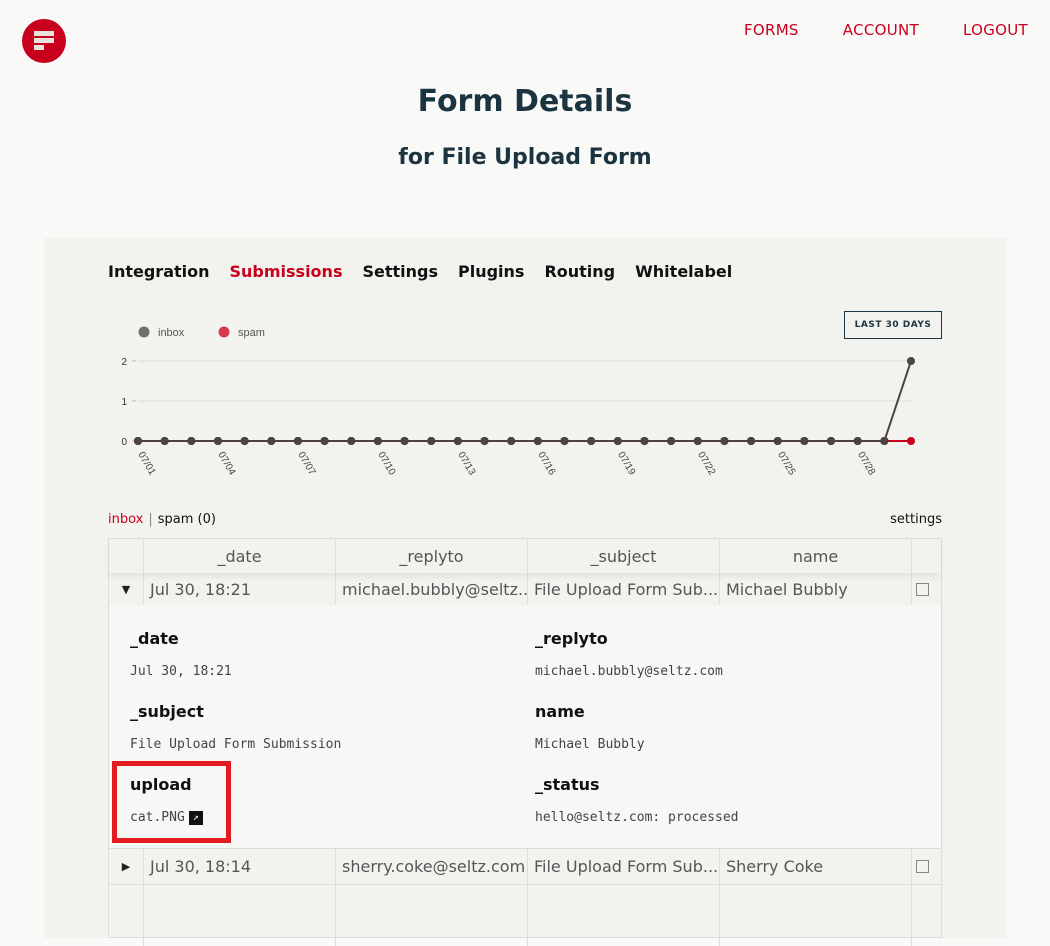 Image resolution: width=1050 pixels, height=946 pixels. What do you see at coordinates (126, 519) in the screenshot?
I see `filter-inbox: inbox` at bounding box center [126, 519].